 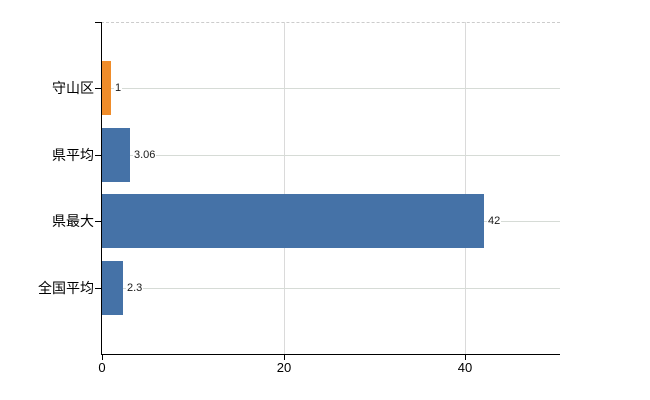 What do you see at coordinates (66, 288) in the screenshot?
I see `category-label: 全国平均` at bounding box center [66, 288].